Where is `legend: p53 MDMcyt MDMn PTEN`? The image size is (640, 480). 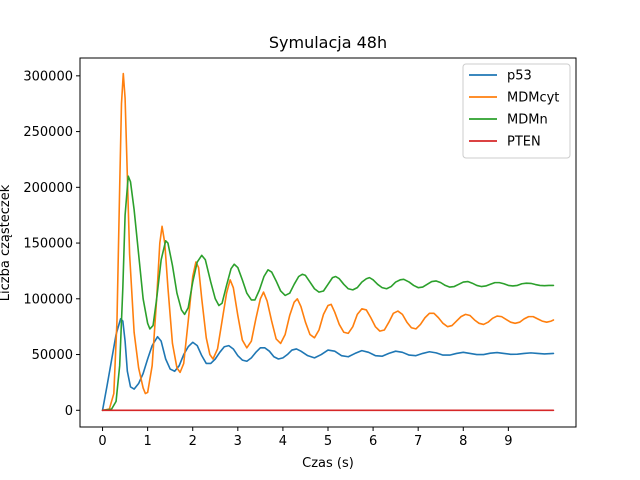 legend: p53 MDMcyt MDMn PTEN is located at coordinates (516, 111).